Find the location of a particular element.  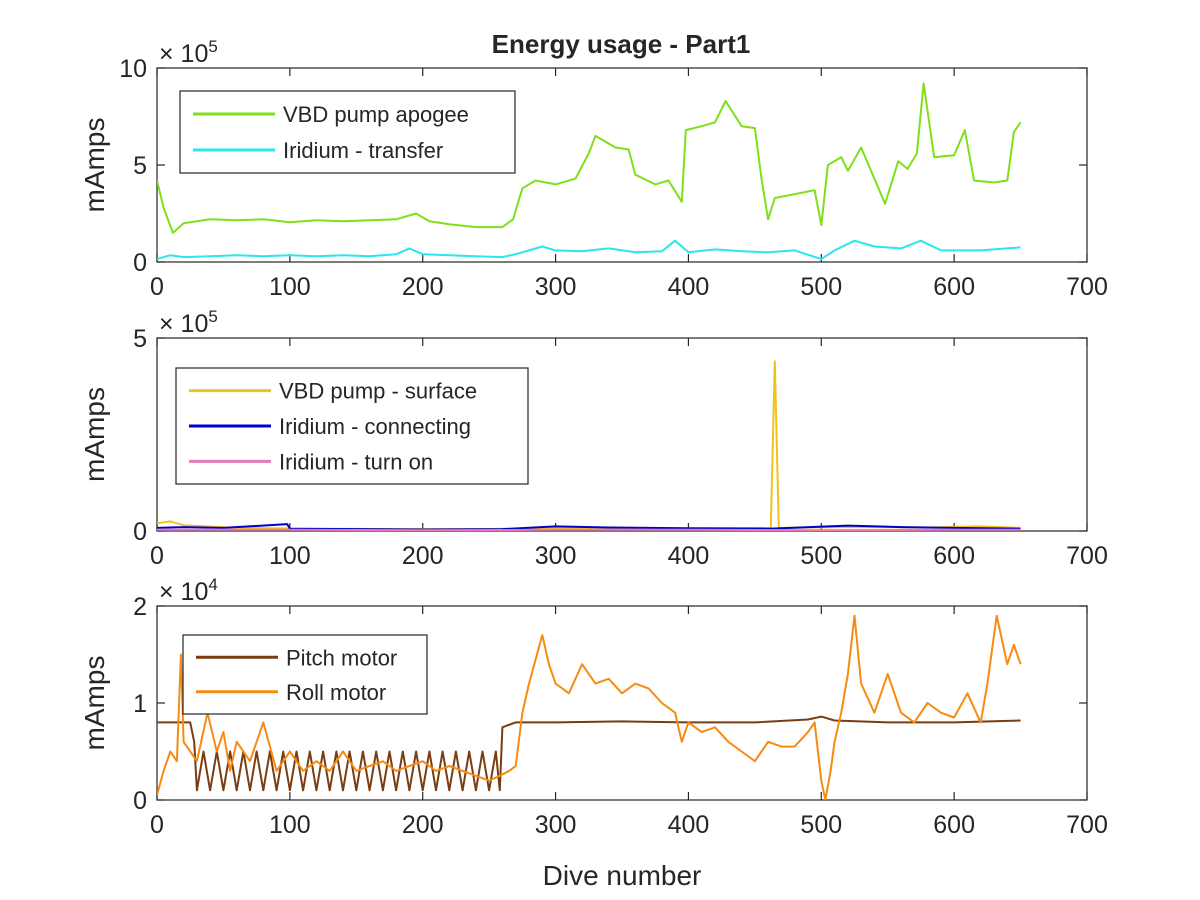

y-tick-label: 10 is located at coordinates (133, 69).